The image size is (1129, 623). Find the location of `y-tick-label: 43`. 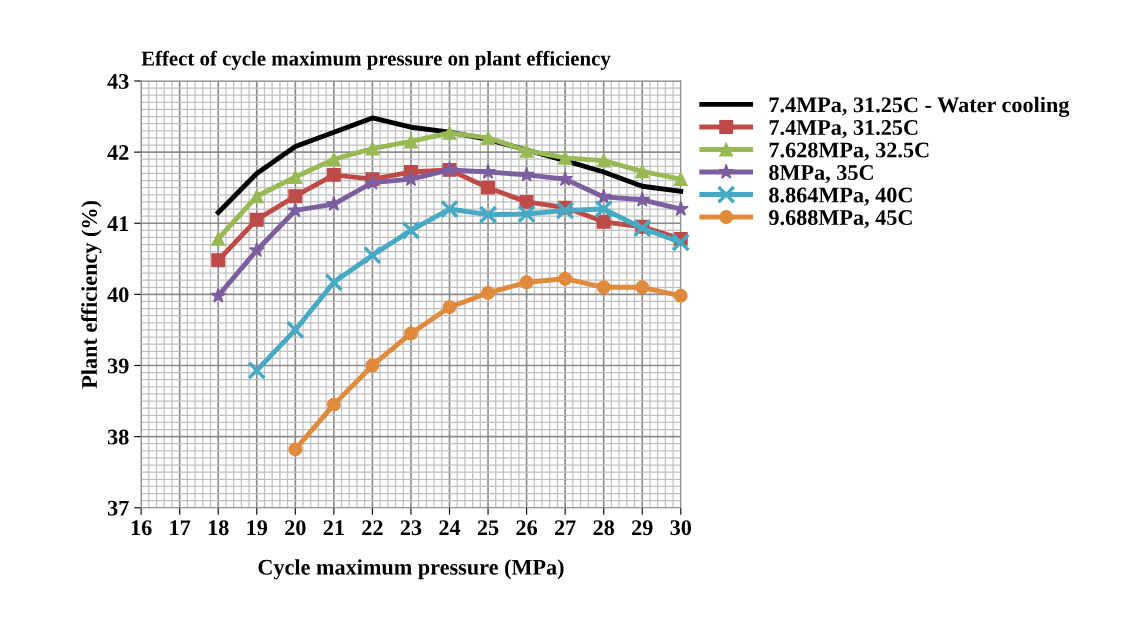

y-tick-label: 43 is located at coordinates (118, 81).